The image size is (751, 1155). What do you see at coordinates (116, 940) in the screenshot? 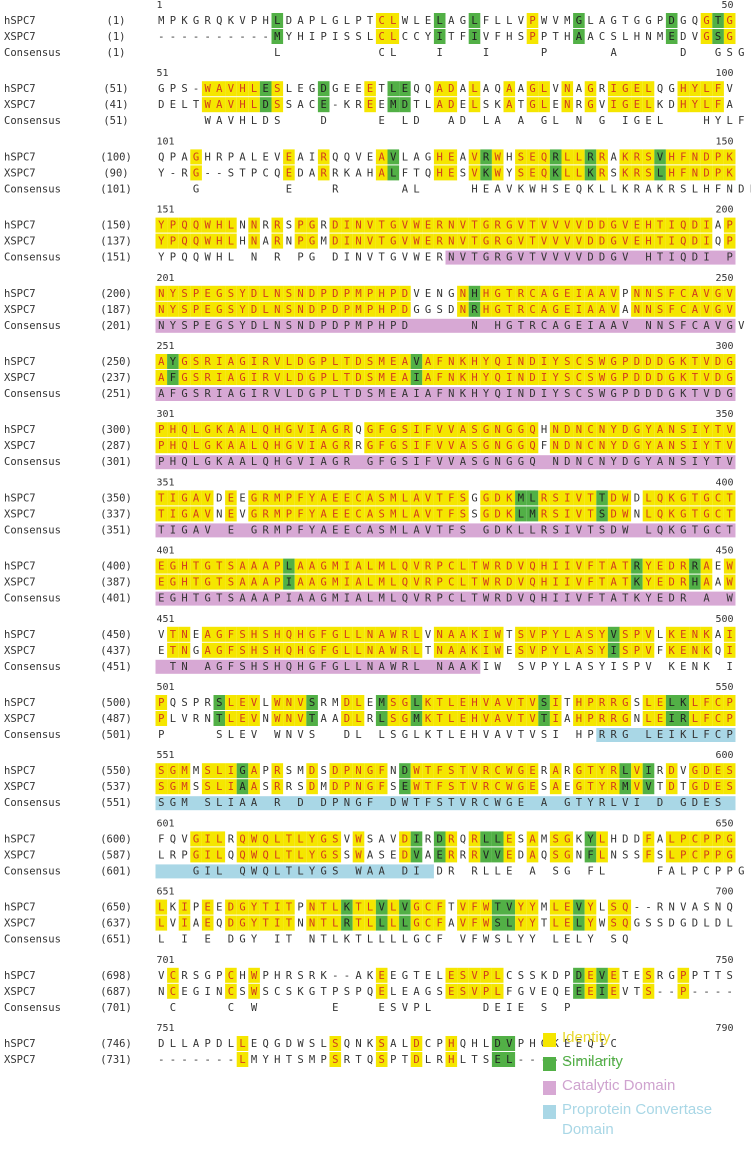
I see `consensus-position: (651)` at bounding box center [116, 940].